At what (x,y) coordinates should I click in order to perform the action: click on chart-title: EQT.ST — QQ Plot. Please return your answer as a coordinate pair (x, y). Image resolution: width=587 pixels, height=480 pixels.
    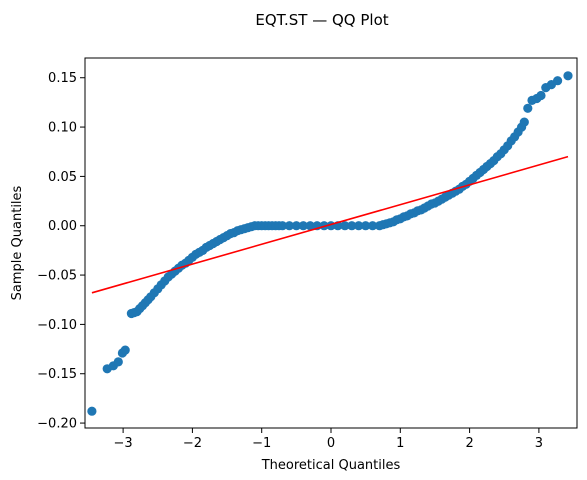
    Looking at the image, I should click on (321, 20).